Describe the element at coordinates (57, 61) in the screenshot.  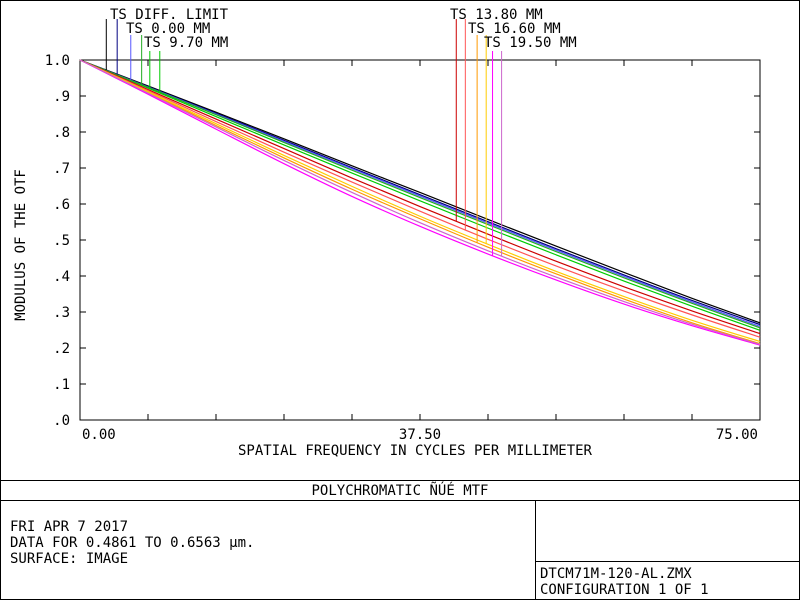
I see `y-tick-label: 1.0` at that location.